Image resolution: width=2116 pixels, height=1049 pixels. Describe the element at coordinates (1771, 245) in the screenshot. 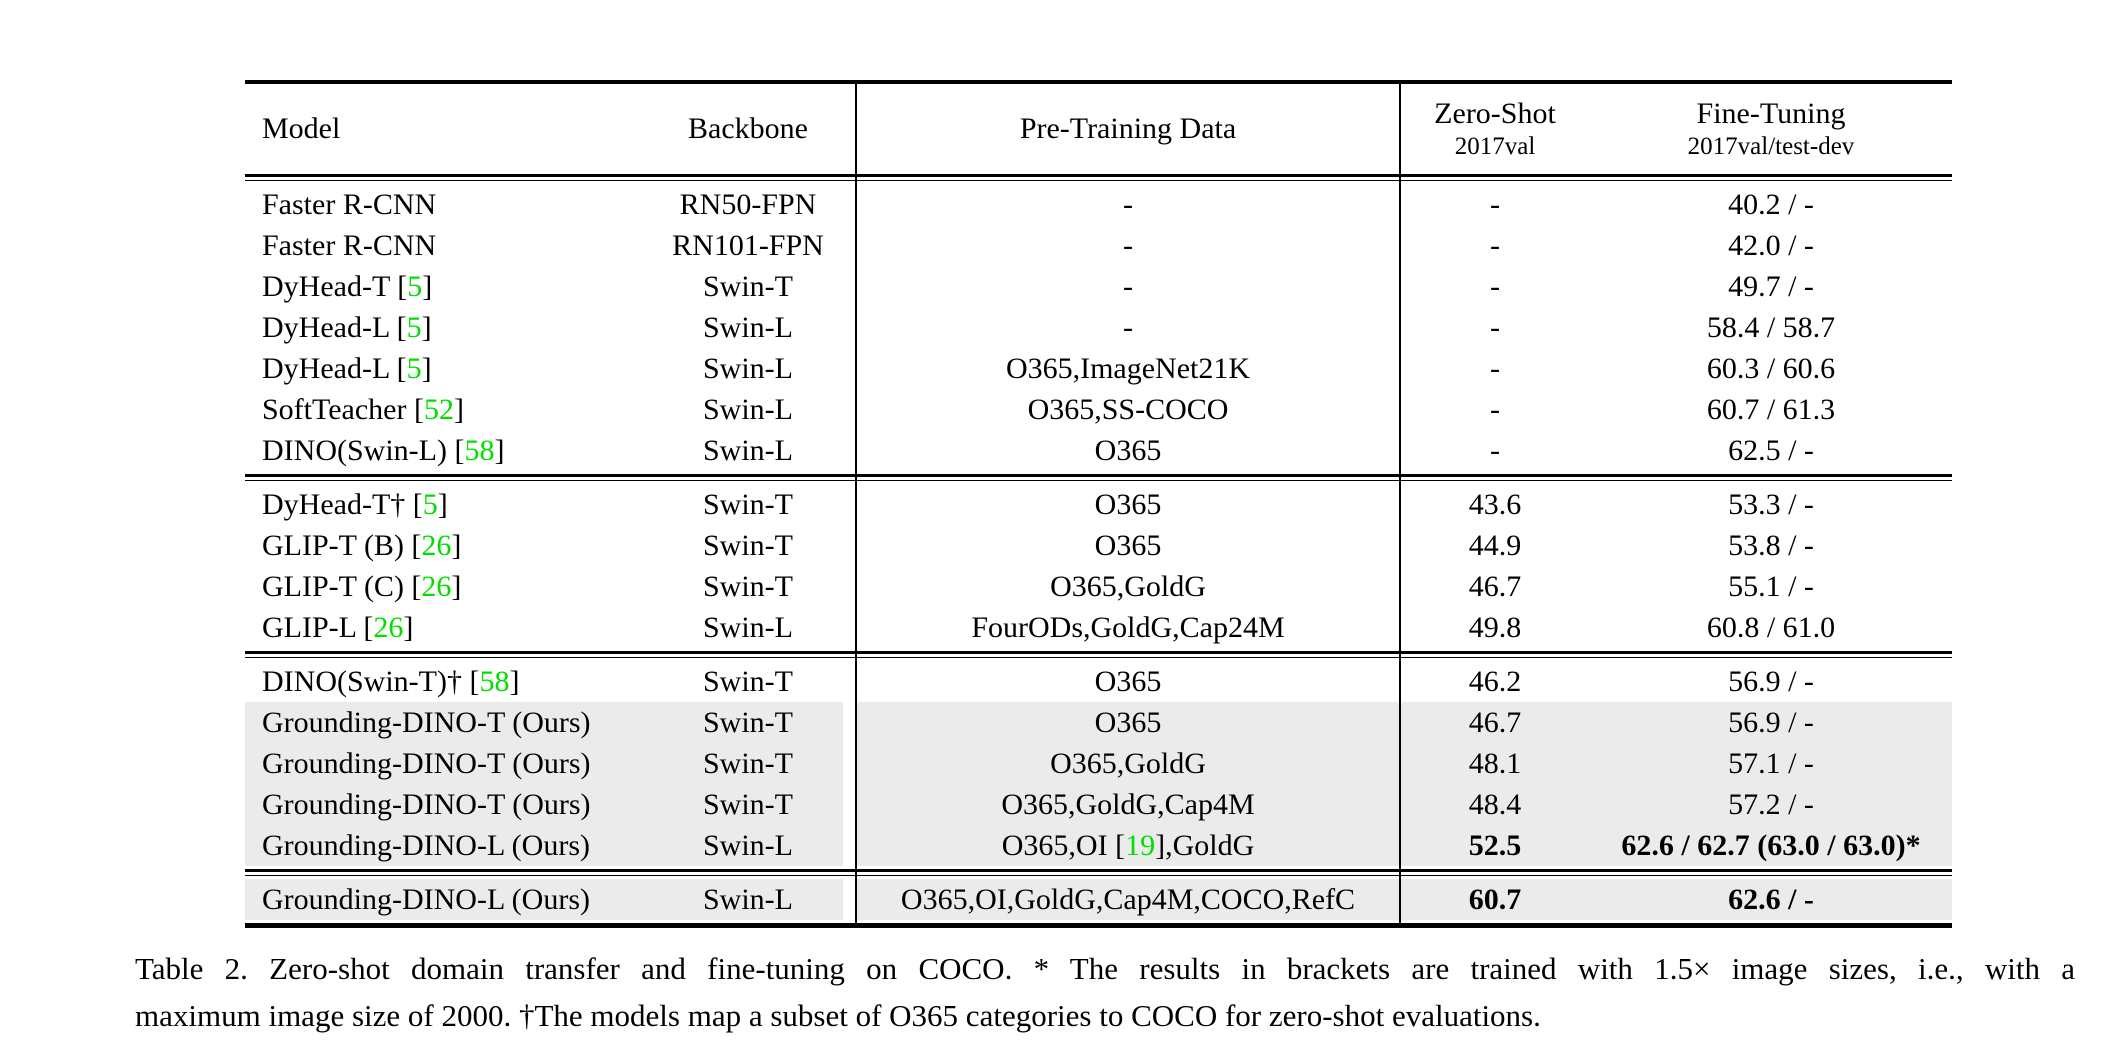

I see `cell-fine-tuning: 42.0 / -` at that location.